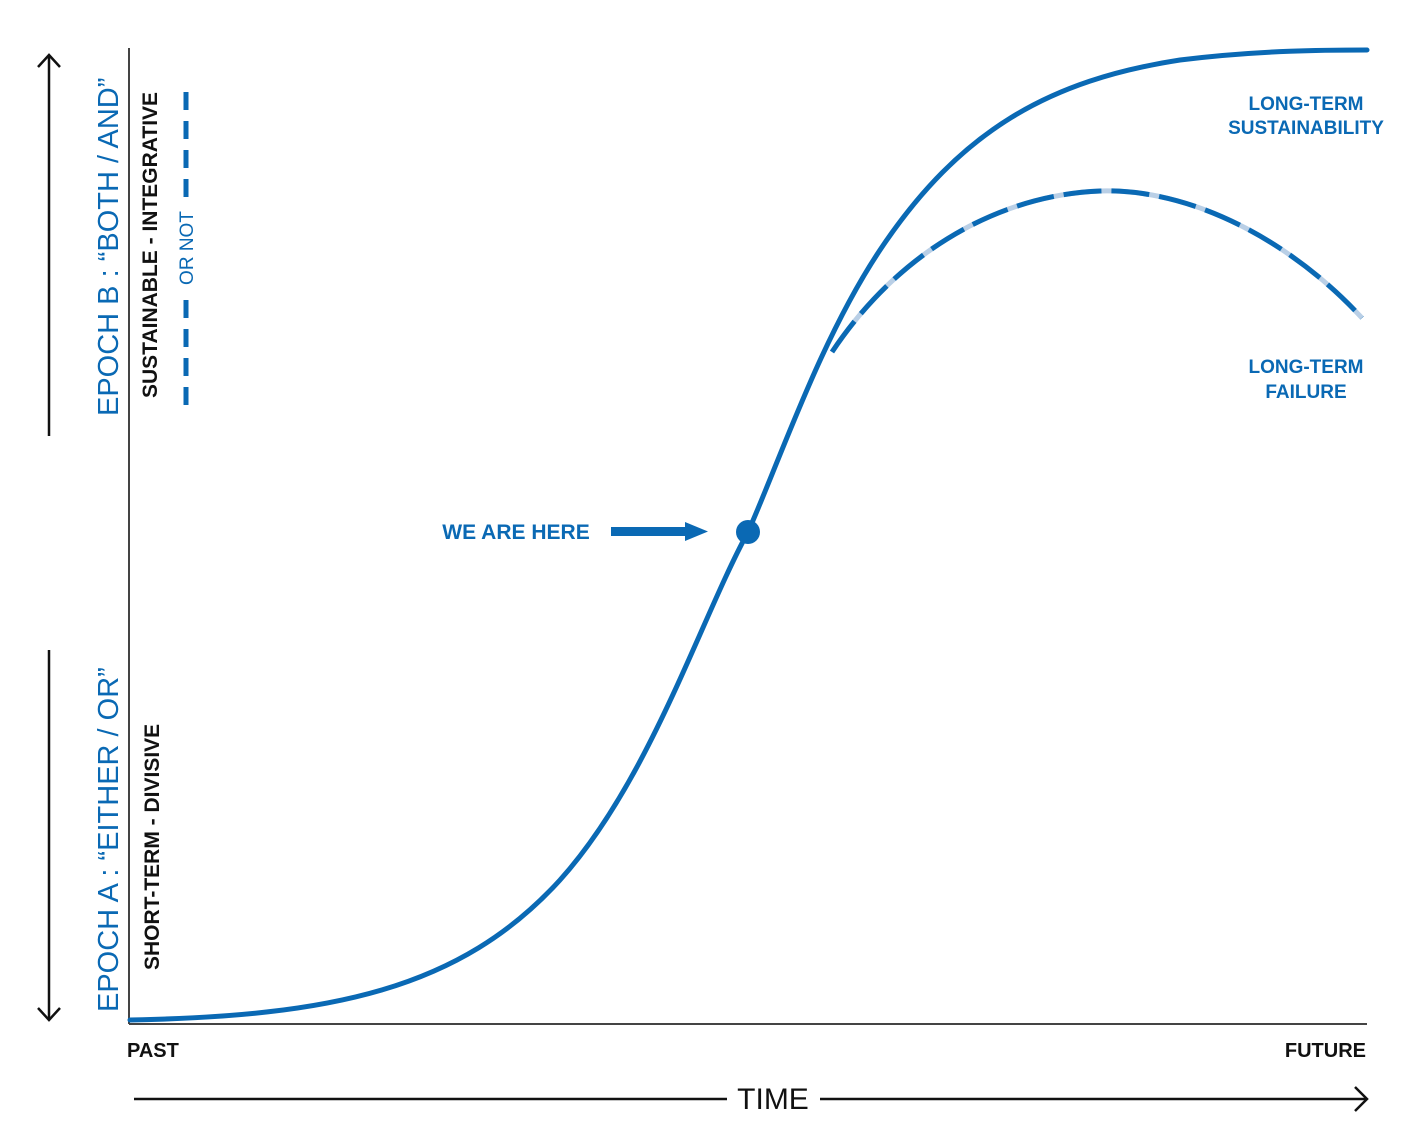  I want to click on time-arrow-icon, so click(751, 1099).